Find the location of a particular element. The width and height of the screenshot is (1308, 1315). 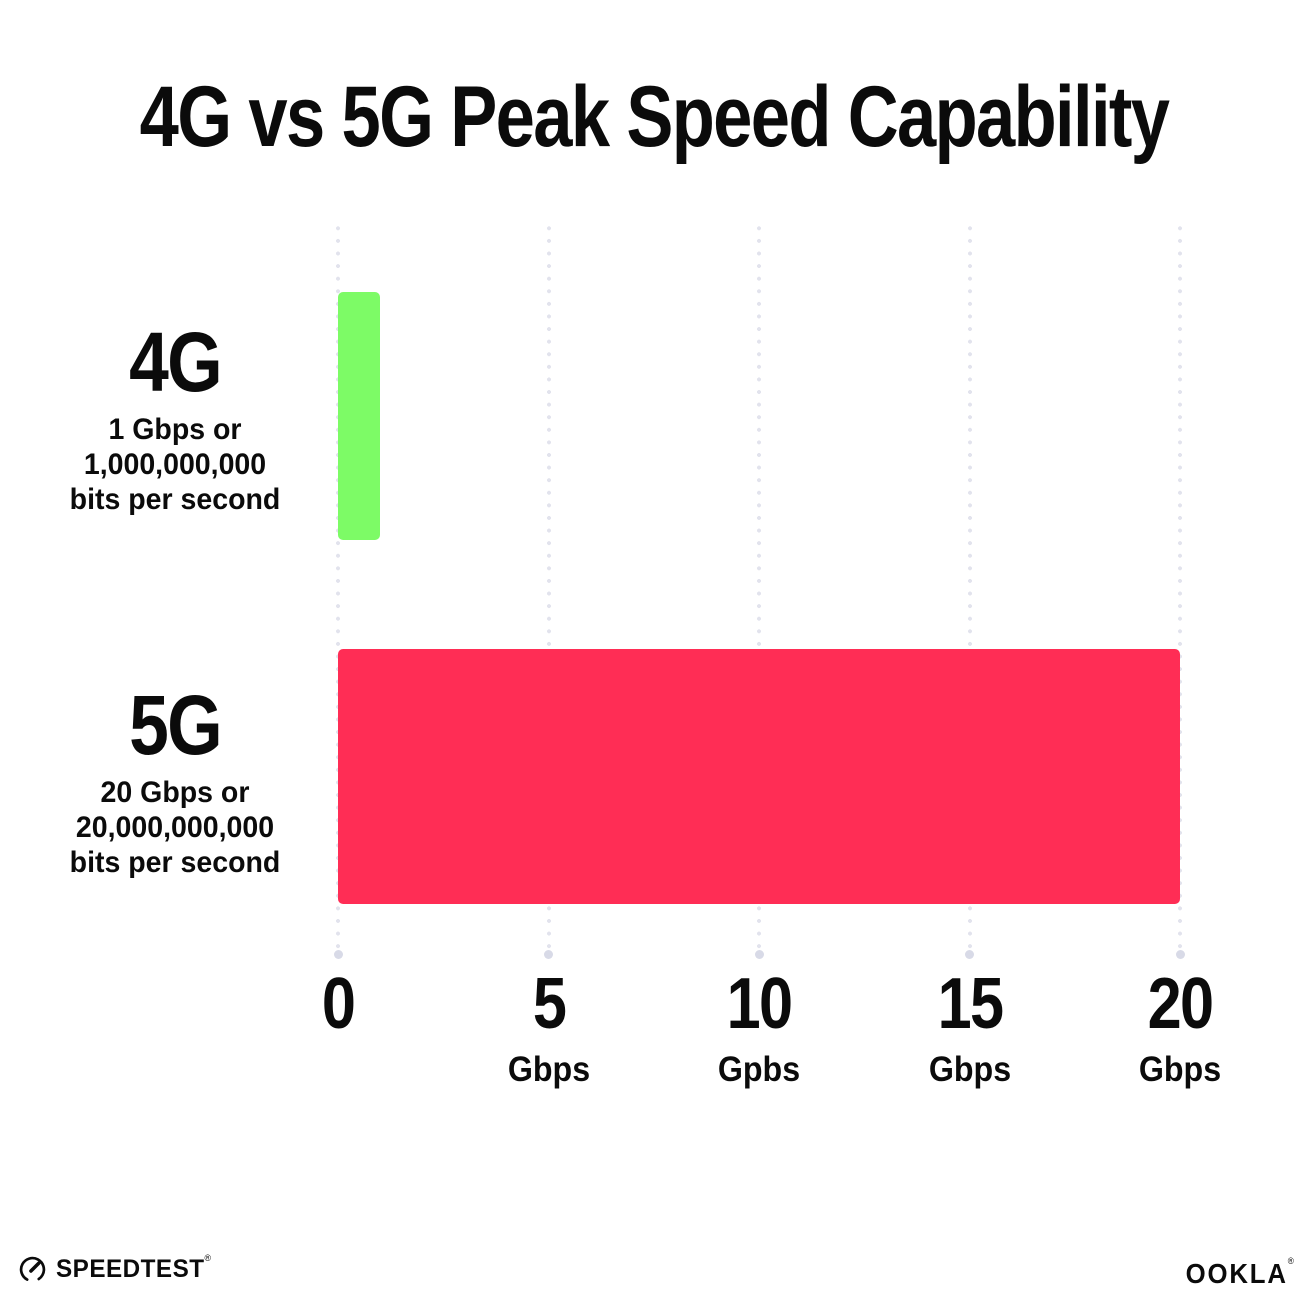

row-description: 20 Gbps or 20,000,000,000 bits per second is located at coordinates (175, 827).